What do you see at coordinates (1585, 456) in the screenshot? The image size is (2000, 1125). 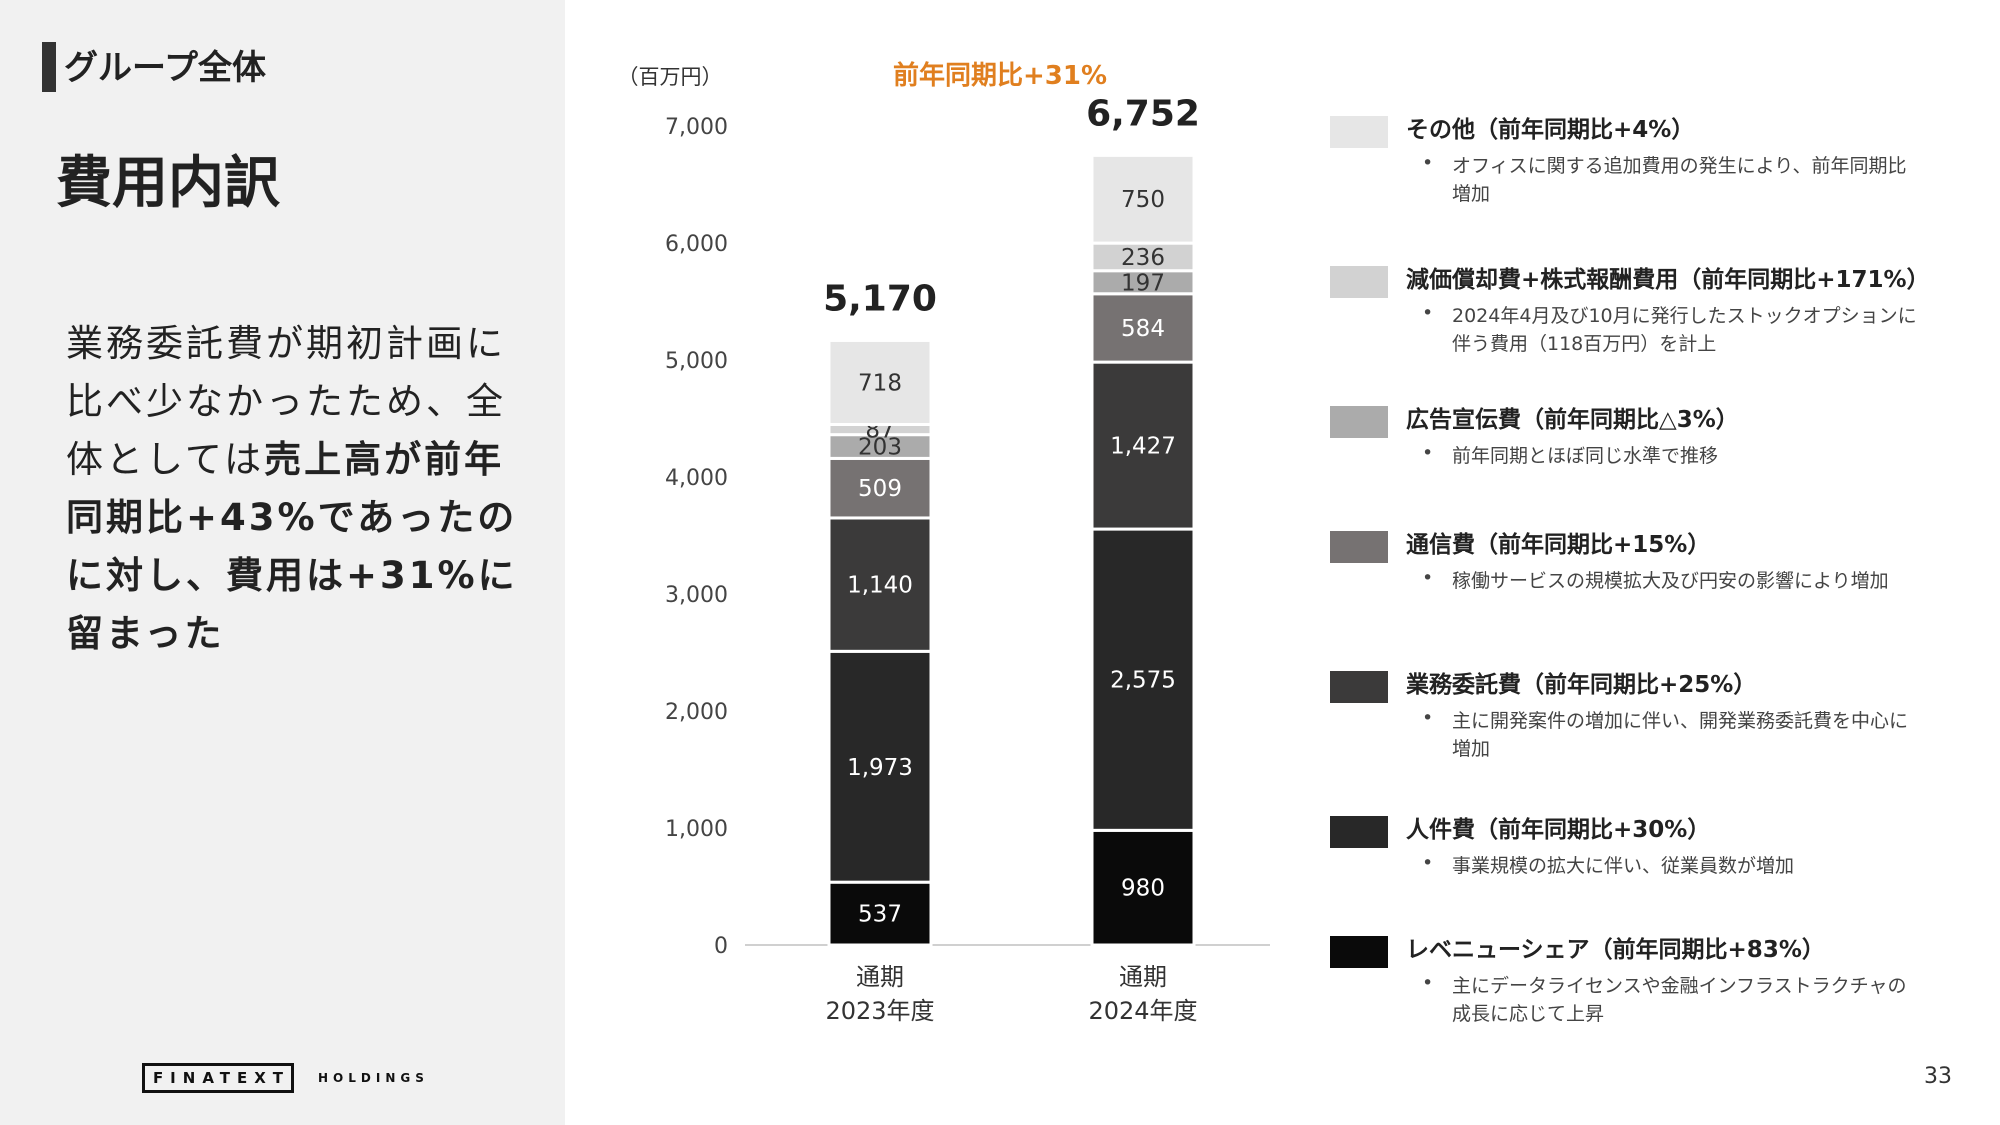 I see `legend-description: 前年同期とほぼ同じ水準で推移` at bounding box center [1585, 456].